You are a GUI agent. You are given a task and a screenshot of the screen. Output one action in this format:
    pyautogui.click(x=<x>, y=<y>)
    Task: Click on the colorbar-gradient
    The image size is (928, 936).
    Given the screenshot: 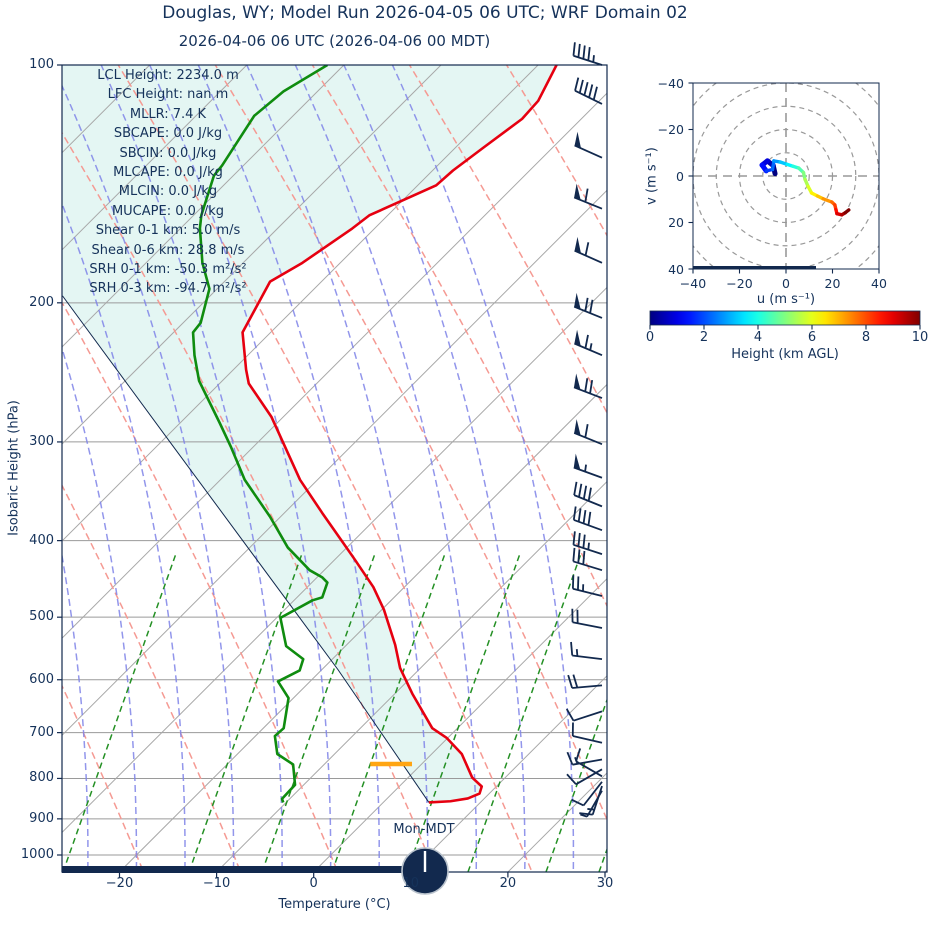 What is the action you would take?
    pyautogui.click(x=785, y=318)
    